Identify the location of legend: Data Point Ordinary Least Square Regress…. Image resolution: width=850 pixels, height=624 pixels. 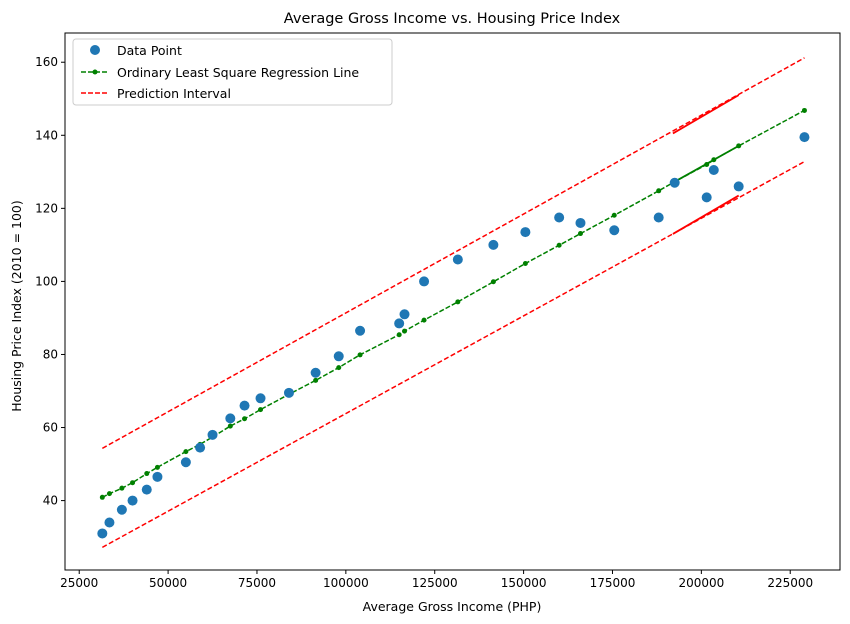
(232, 72).